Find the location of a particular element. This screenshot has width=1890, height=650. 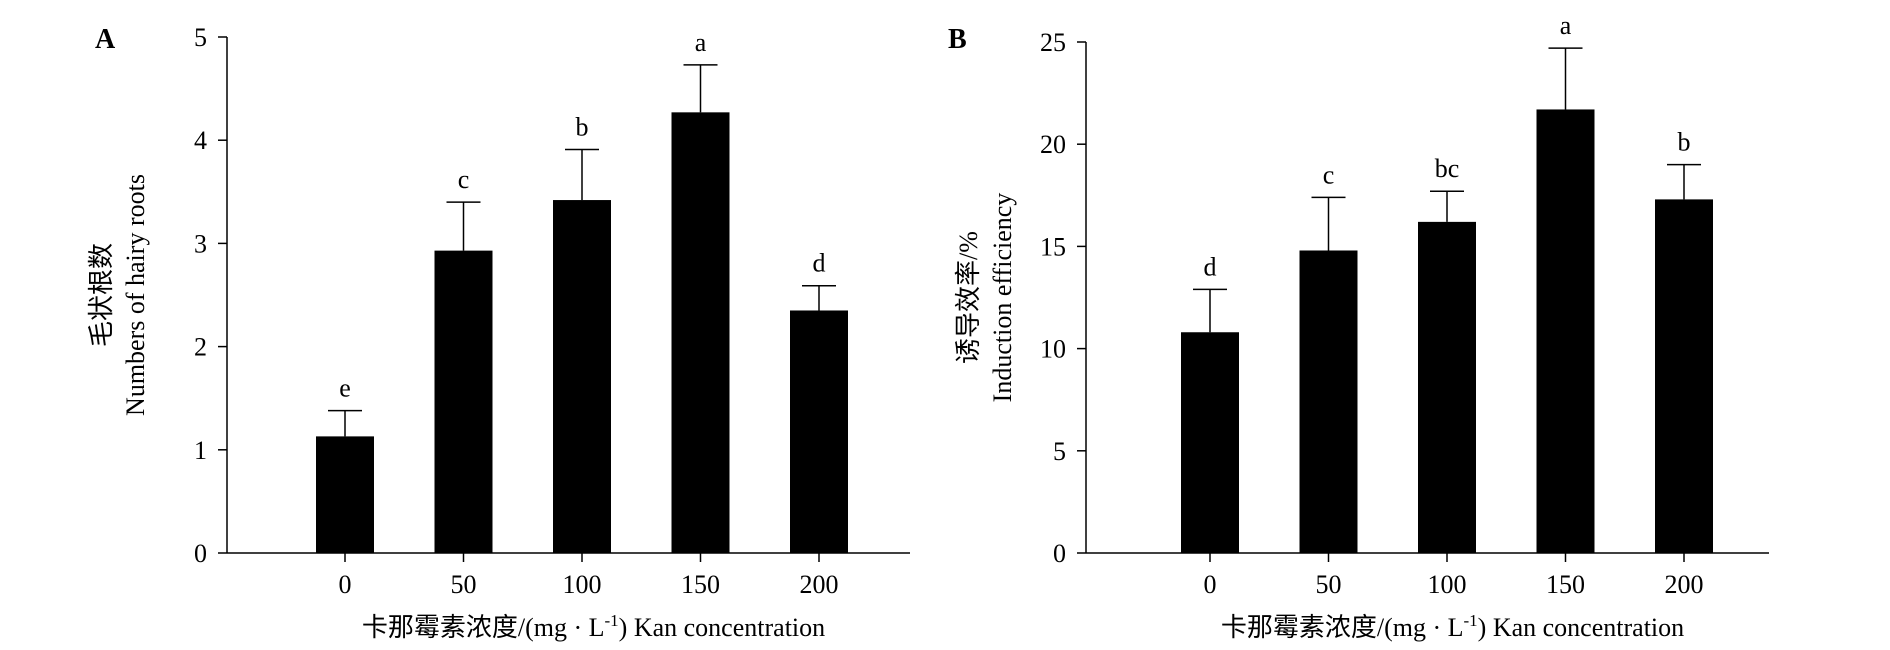

y-tick-label: 4 is located at coordinates (200, 140).